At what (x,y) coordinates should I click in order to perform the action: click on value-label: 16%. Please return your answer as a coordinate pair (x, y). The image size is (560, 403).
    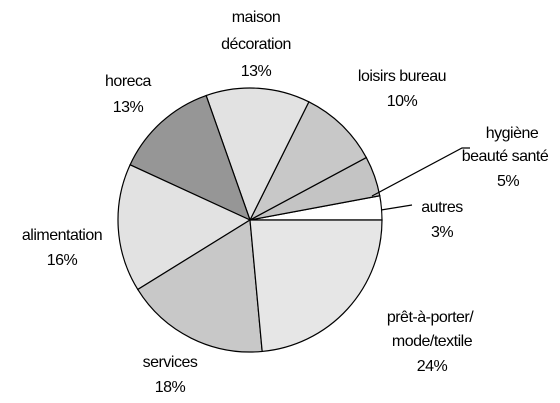
    Looking at the image, I should click on (62, 260).